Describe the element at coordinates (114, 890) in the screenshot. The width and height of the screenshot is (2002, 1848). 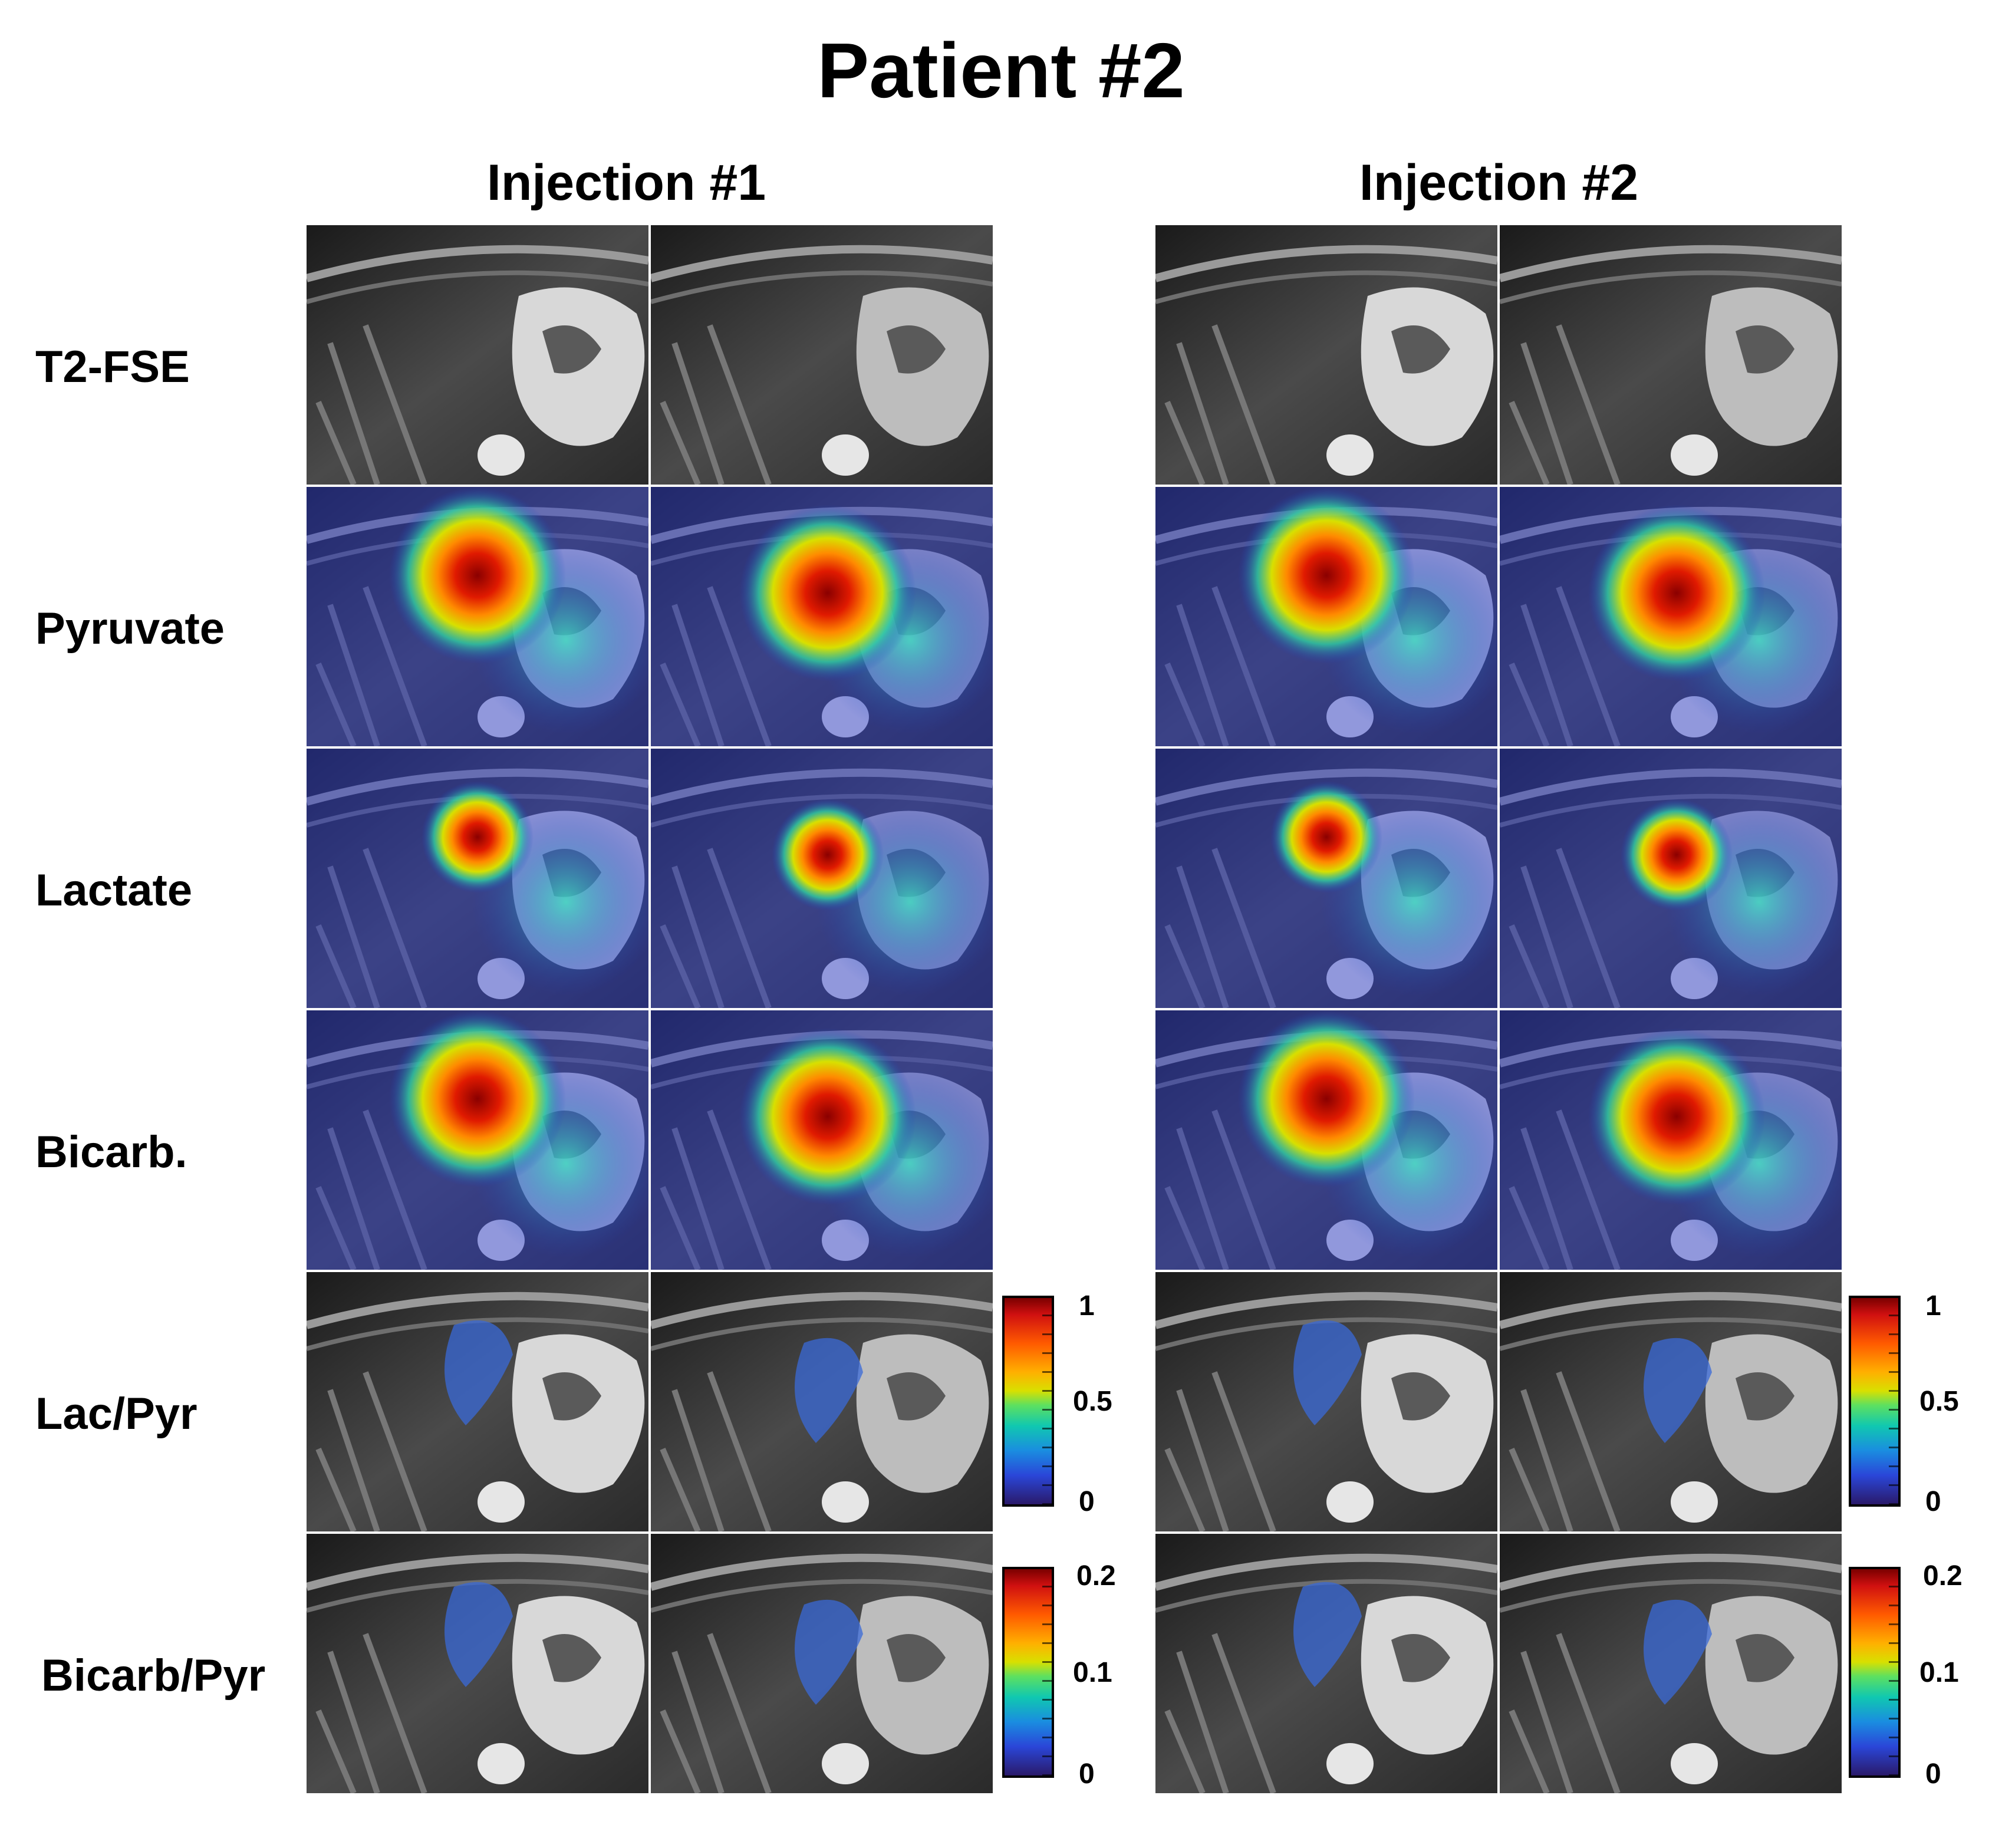
I see `row-label-lactate: Lactate` at that location.